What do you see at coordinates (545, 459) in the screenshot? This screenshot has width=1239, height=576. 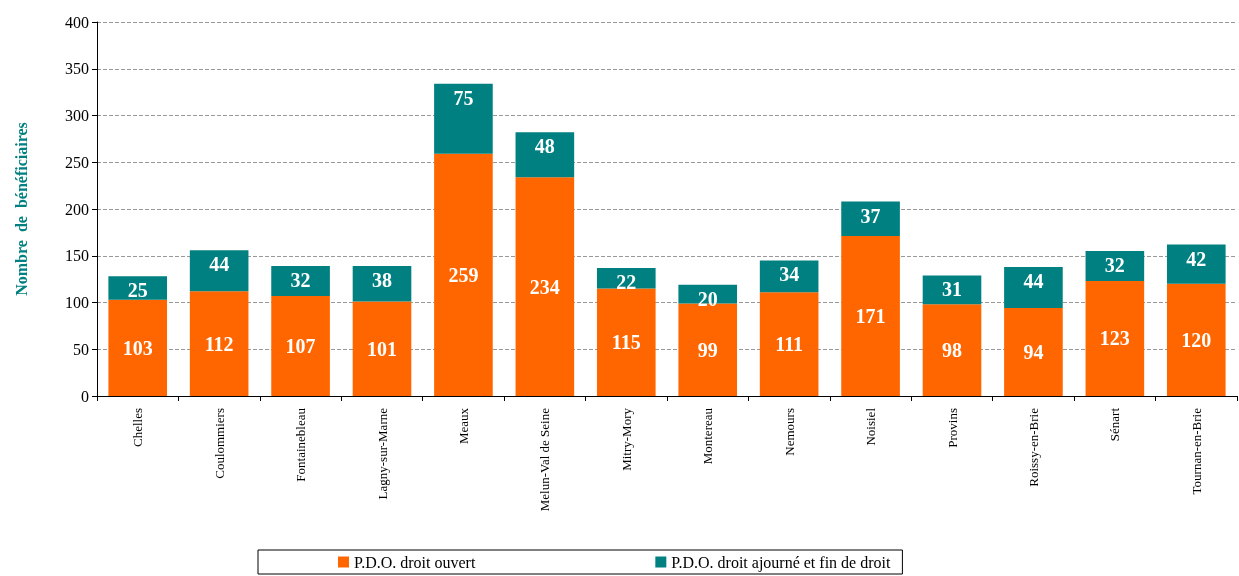 I see `x-tick-label: Melun-Val de Seine` at bounding box center [545, 459].